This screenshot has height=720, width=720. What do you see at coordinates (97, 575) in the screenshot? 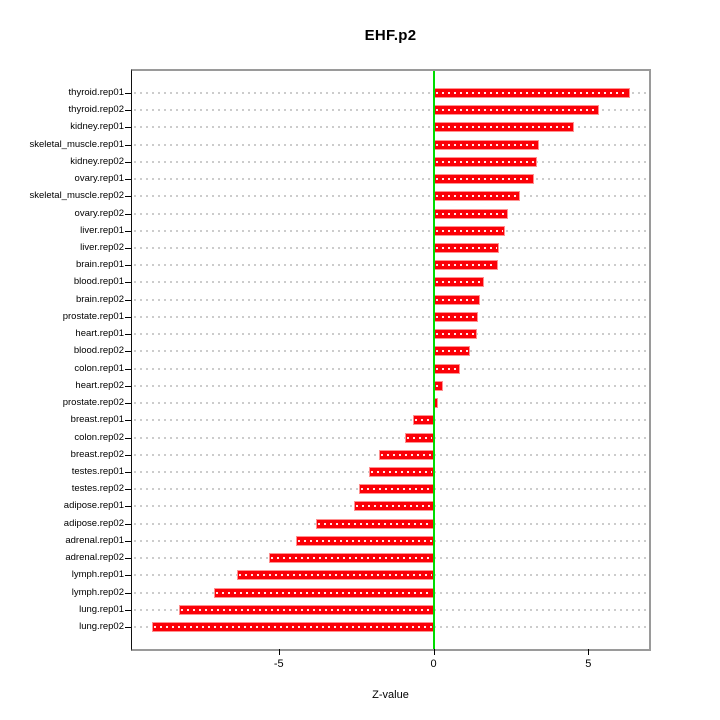
I see `y-tick-label: lymph.rep01` at bounding box center [97, 575].